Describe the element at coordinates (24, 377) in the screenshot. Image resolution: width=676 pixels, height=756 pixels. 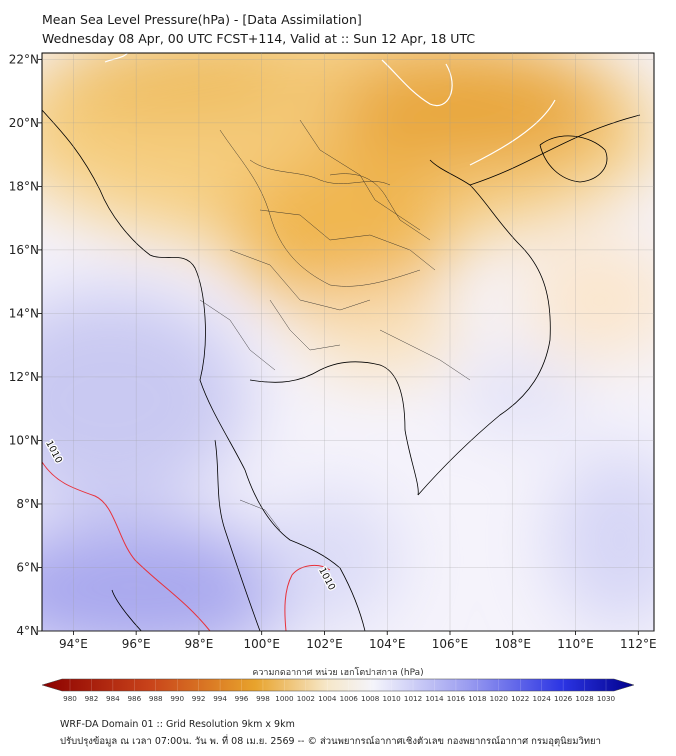
I see `y-tick-label: 12°N` at that location.